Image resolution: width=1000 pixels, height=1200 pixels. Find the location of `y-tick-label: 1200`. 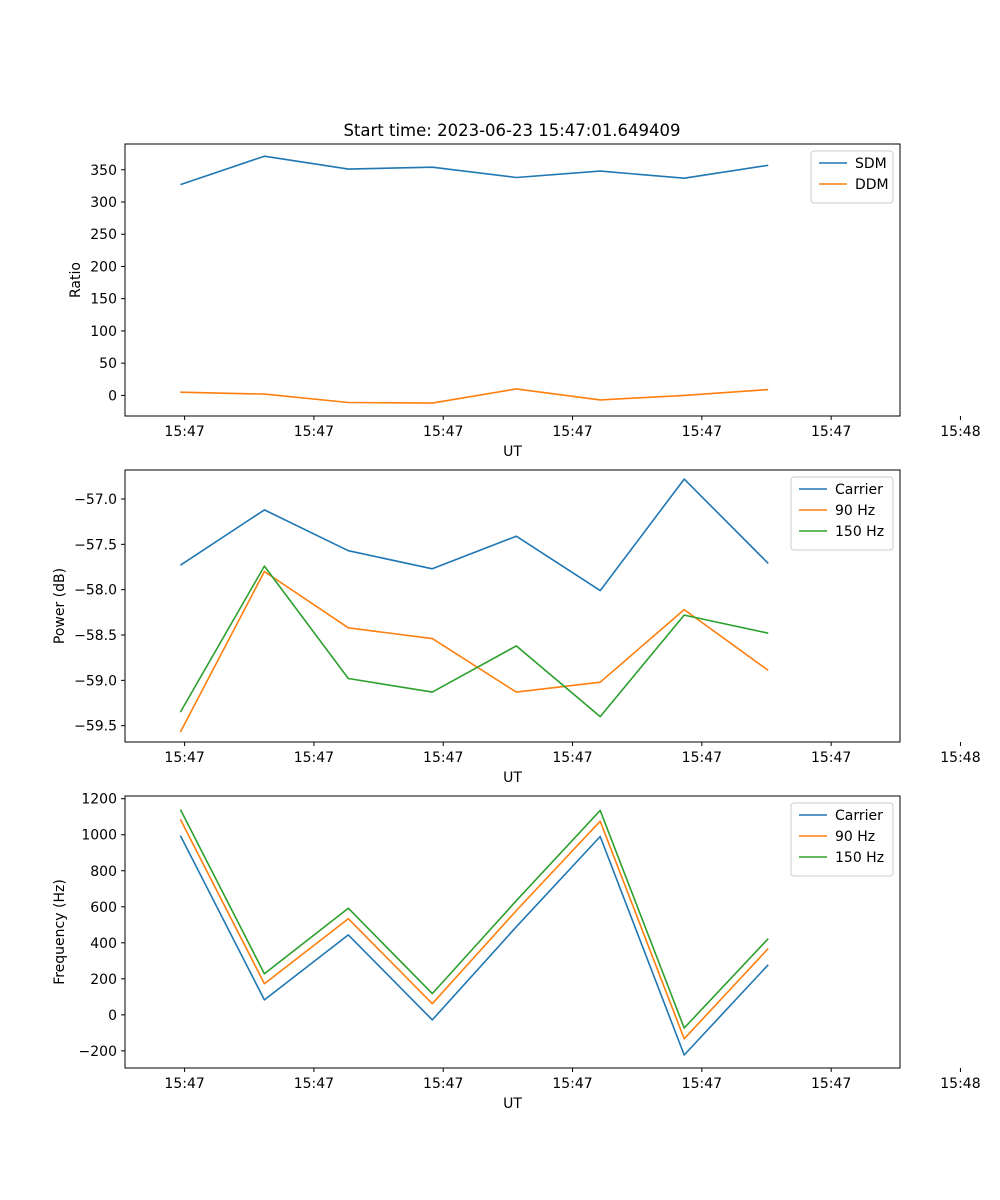

y-tick-label: 1200 is located at coordinates (99, 800).